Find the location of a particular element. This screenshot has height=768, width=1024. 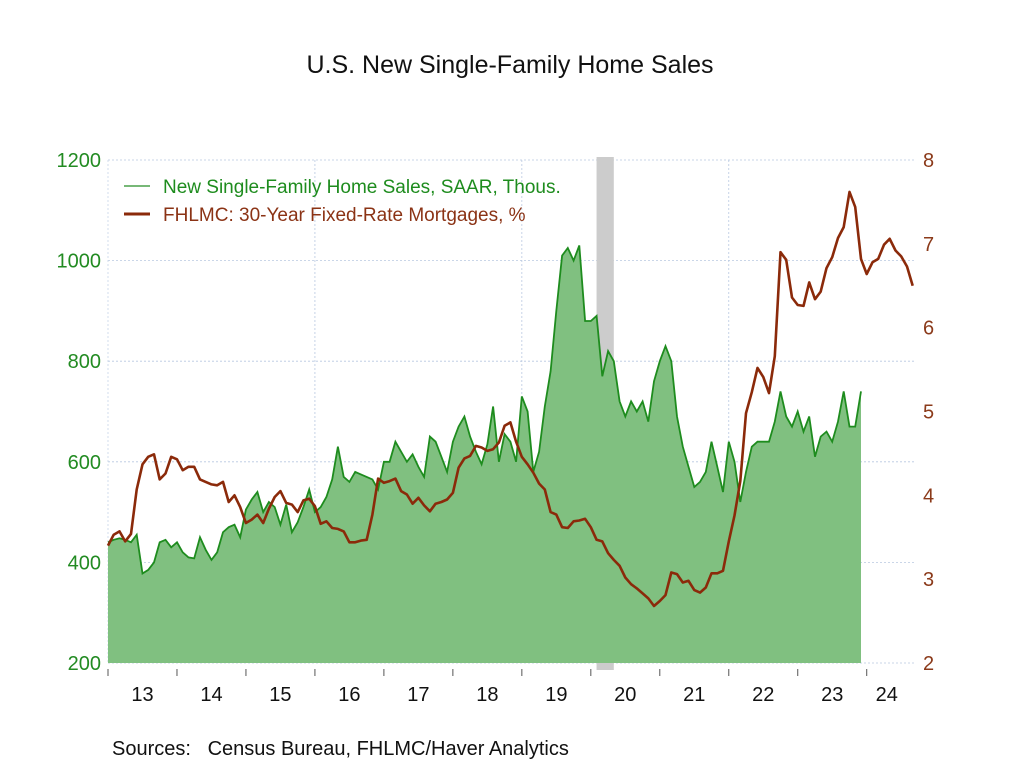

x-tick-label: 15 is located at coordinates (280, 695).